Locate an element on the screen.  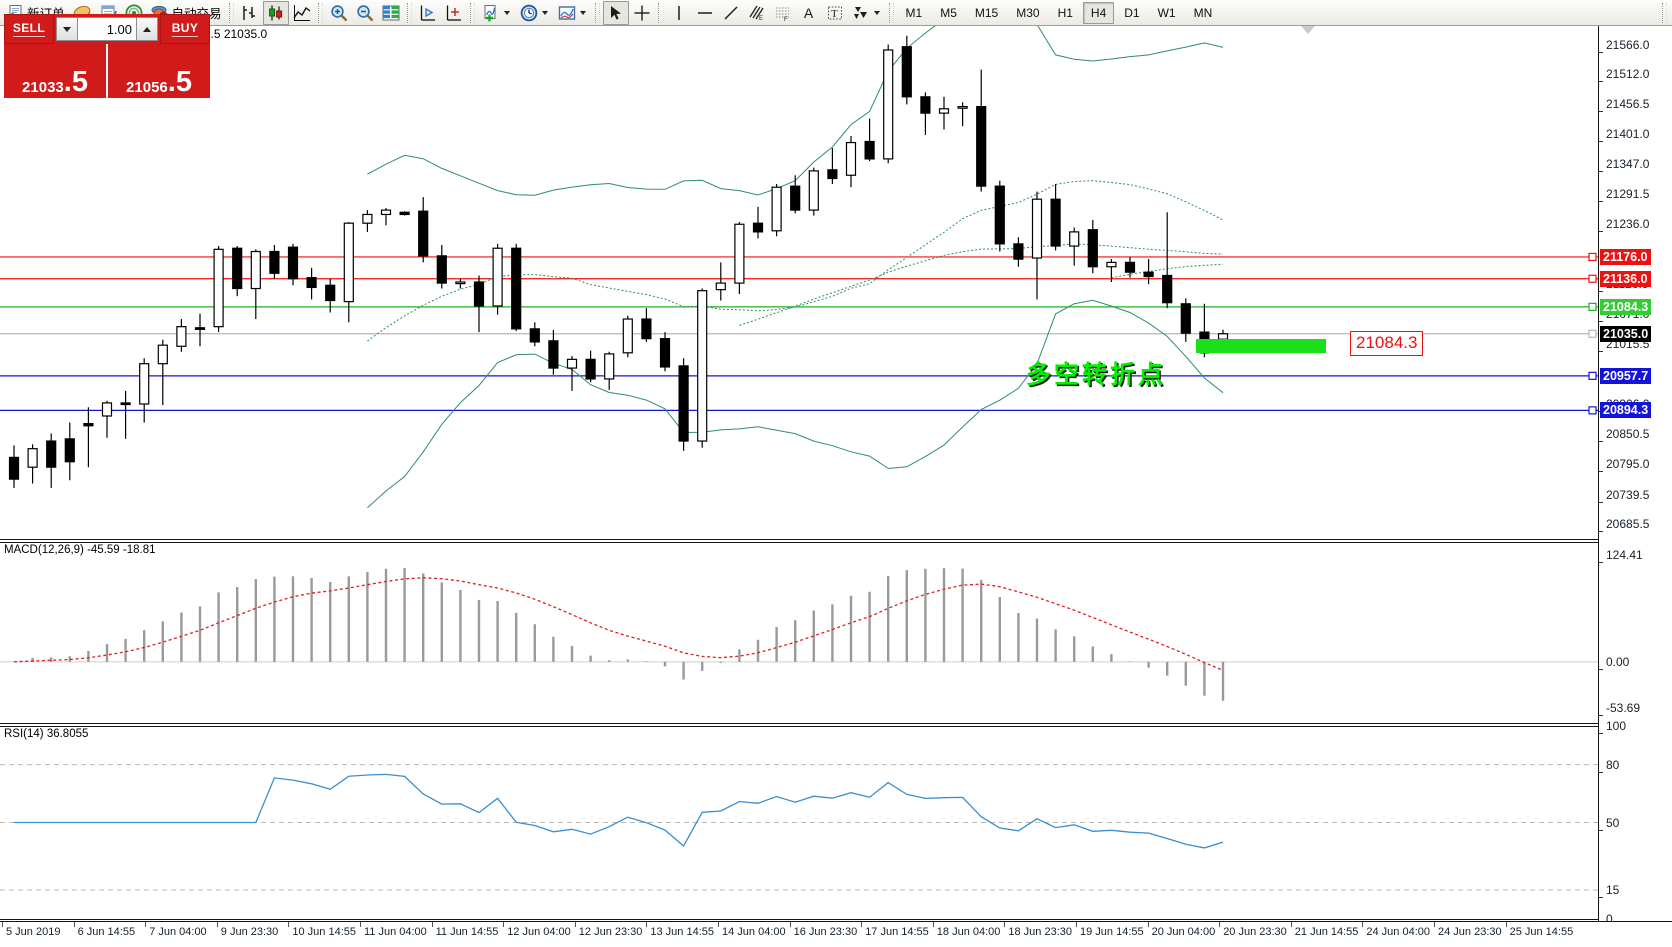
zoom-out-button is located at coordinates (365, 13).